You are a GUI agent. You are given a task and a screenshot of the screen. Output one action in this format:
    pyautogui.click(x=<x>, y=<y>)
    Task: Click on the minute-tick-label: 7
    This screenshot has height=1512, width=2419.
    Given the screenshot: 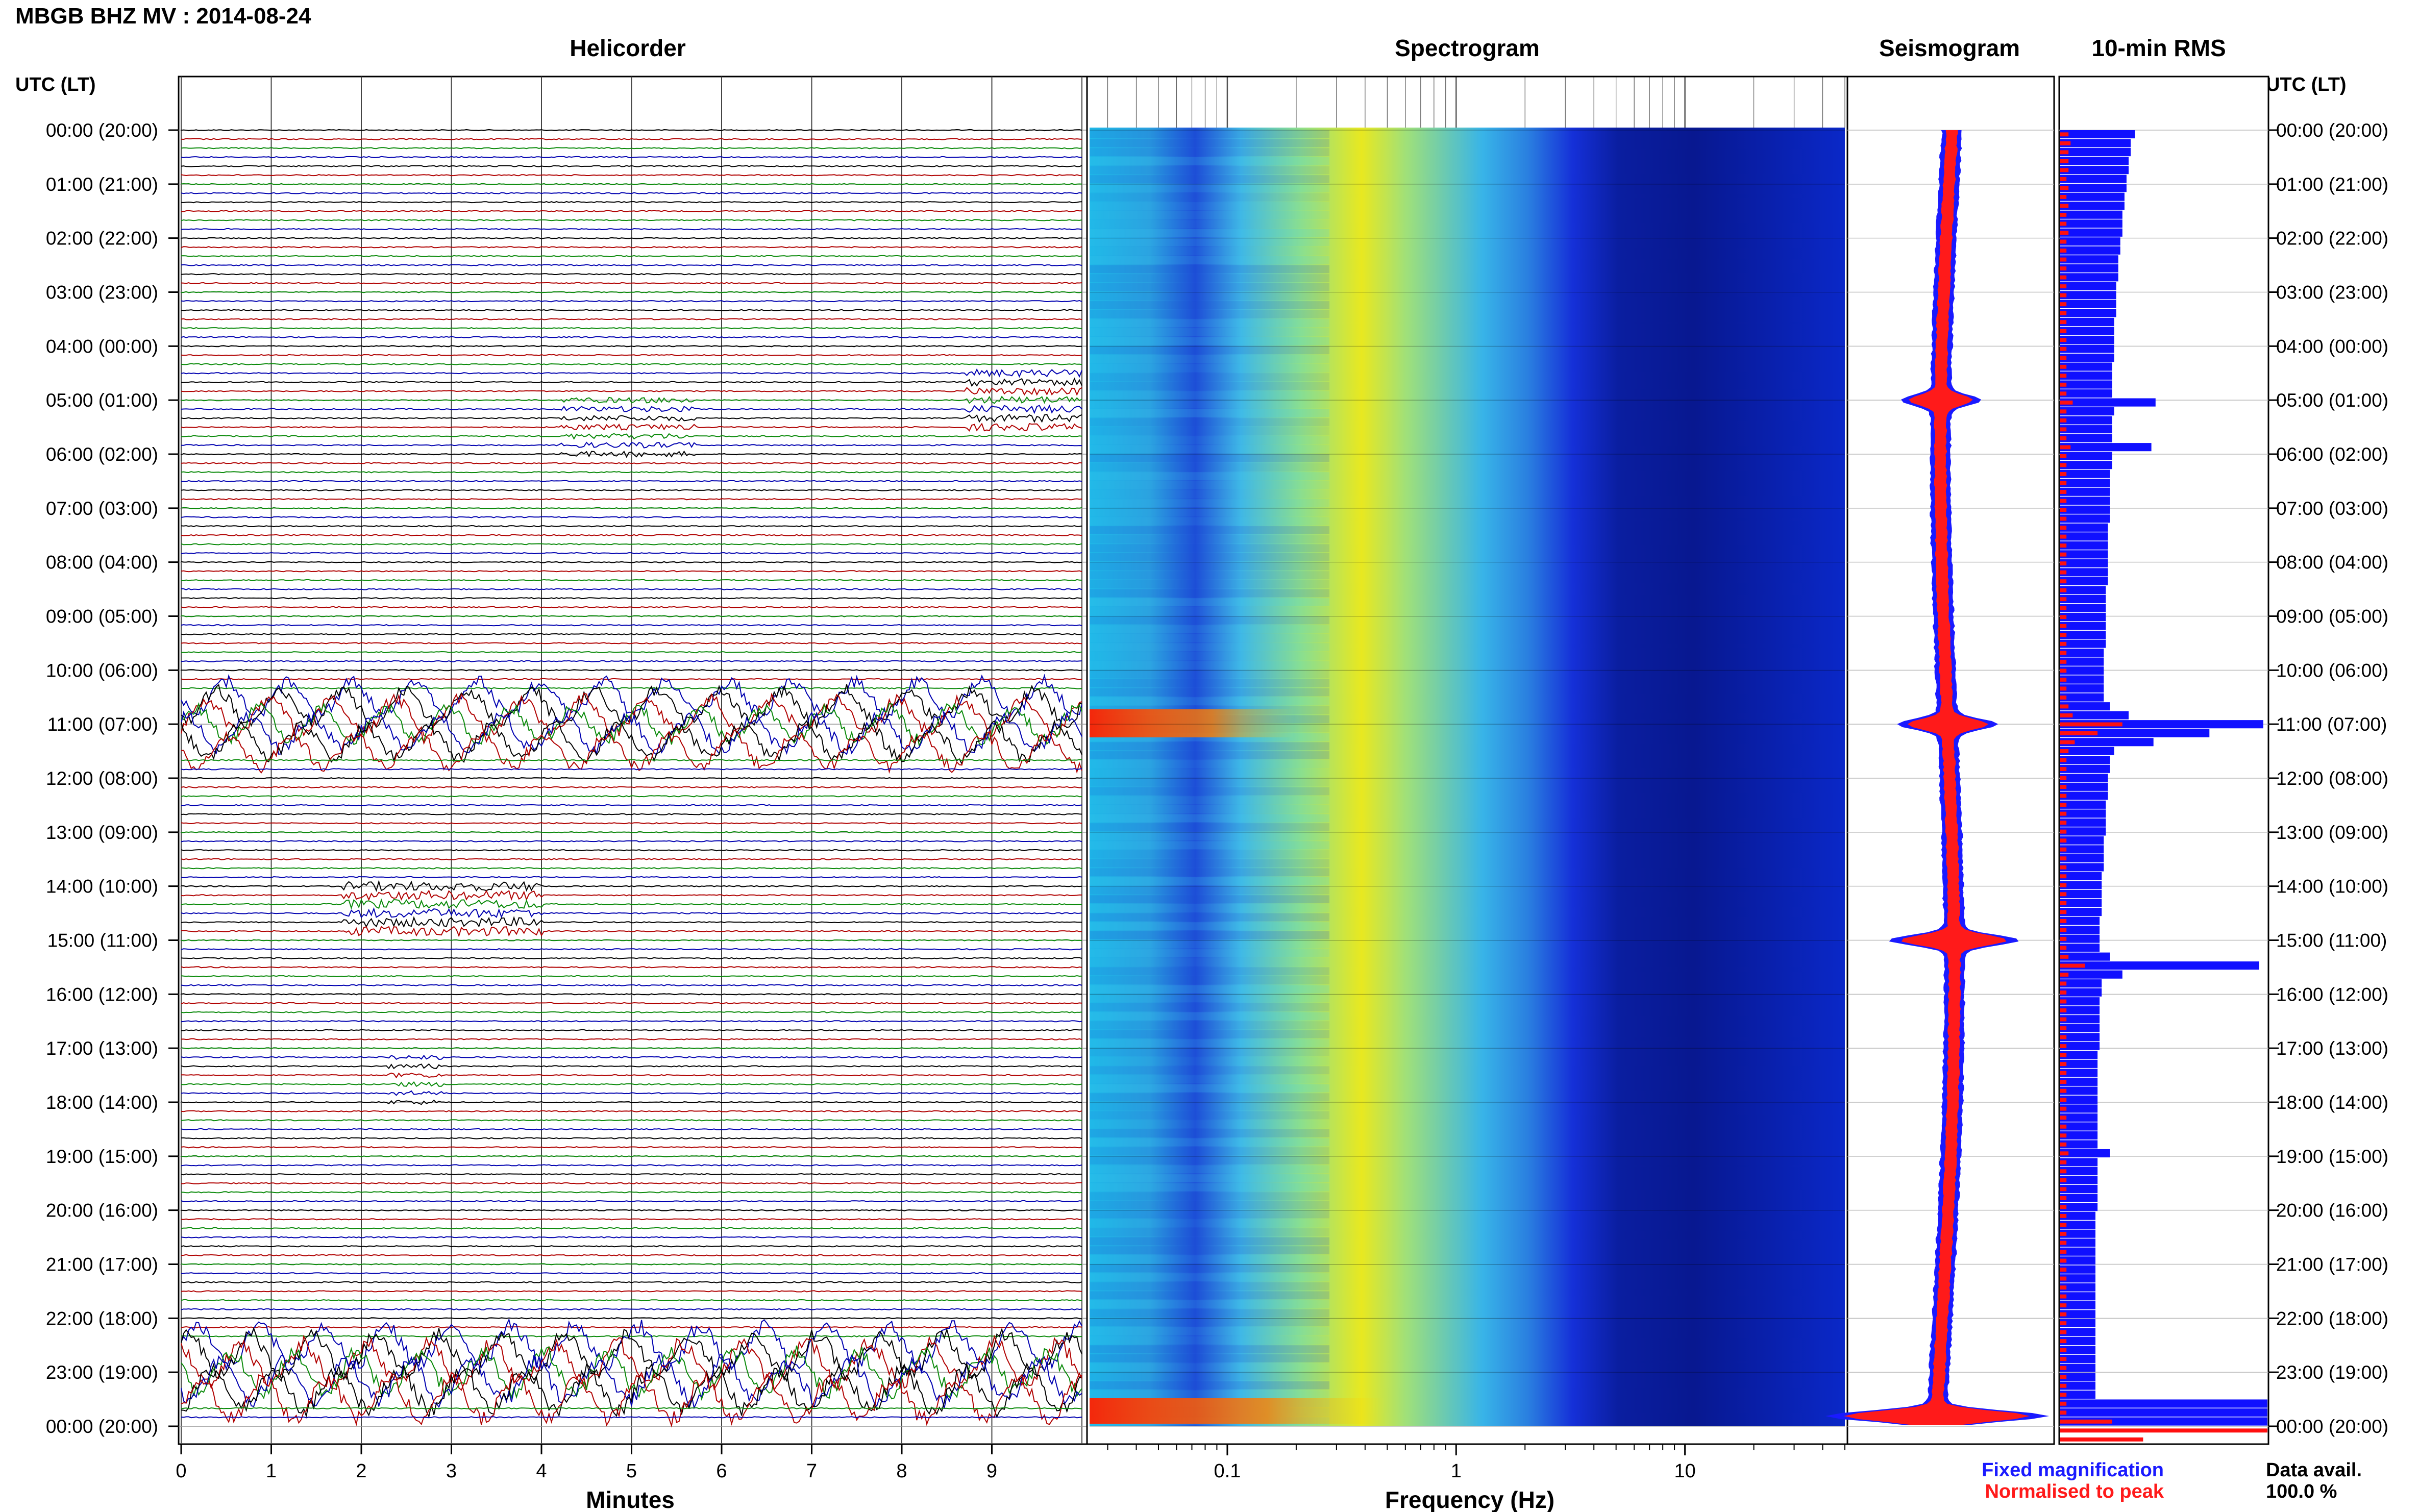 What is the action you would take?
    pyautogui.click(x=811, y=1471)
    